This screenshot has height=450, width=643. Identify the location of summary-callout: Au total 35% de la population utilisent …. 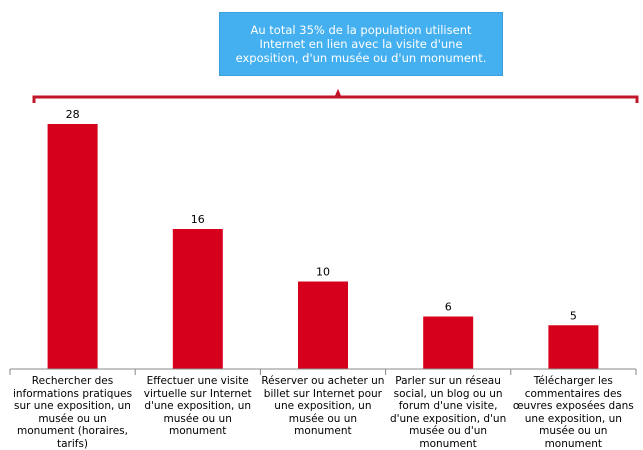
(361, 44).